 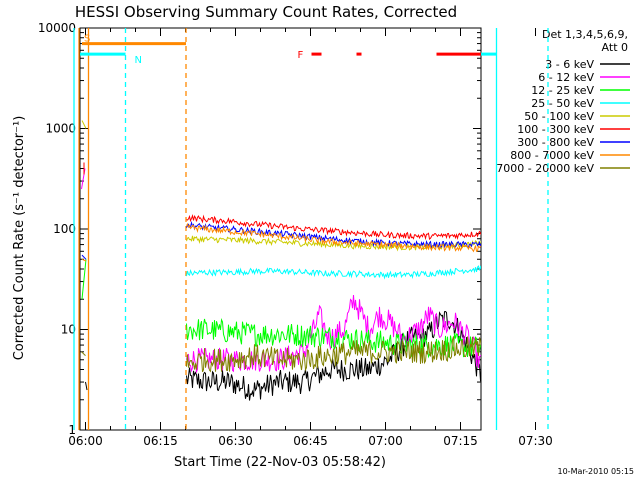 What do you see at coordinates (555, 129) in the screenshot?
I see `legend-entry-label: 100 - 300 keV` at bounding box center [555, 129].